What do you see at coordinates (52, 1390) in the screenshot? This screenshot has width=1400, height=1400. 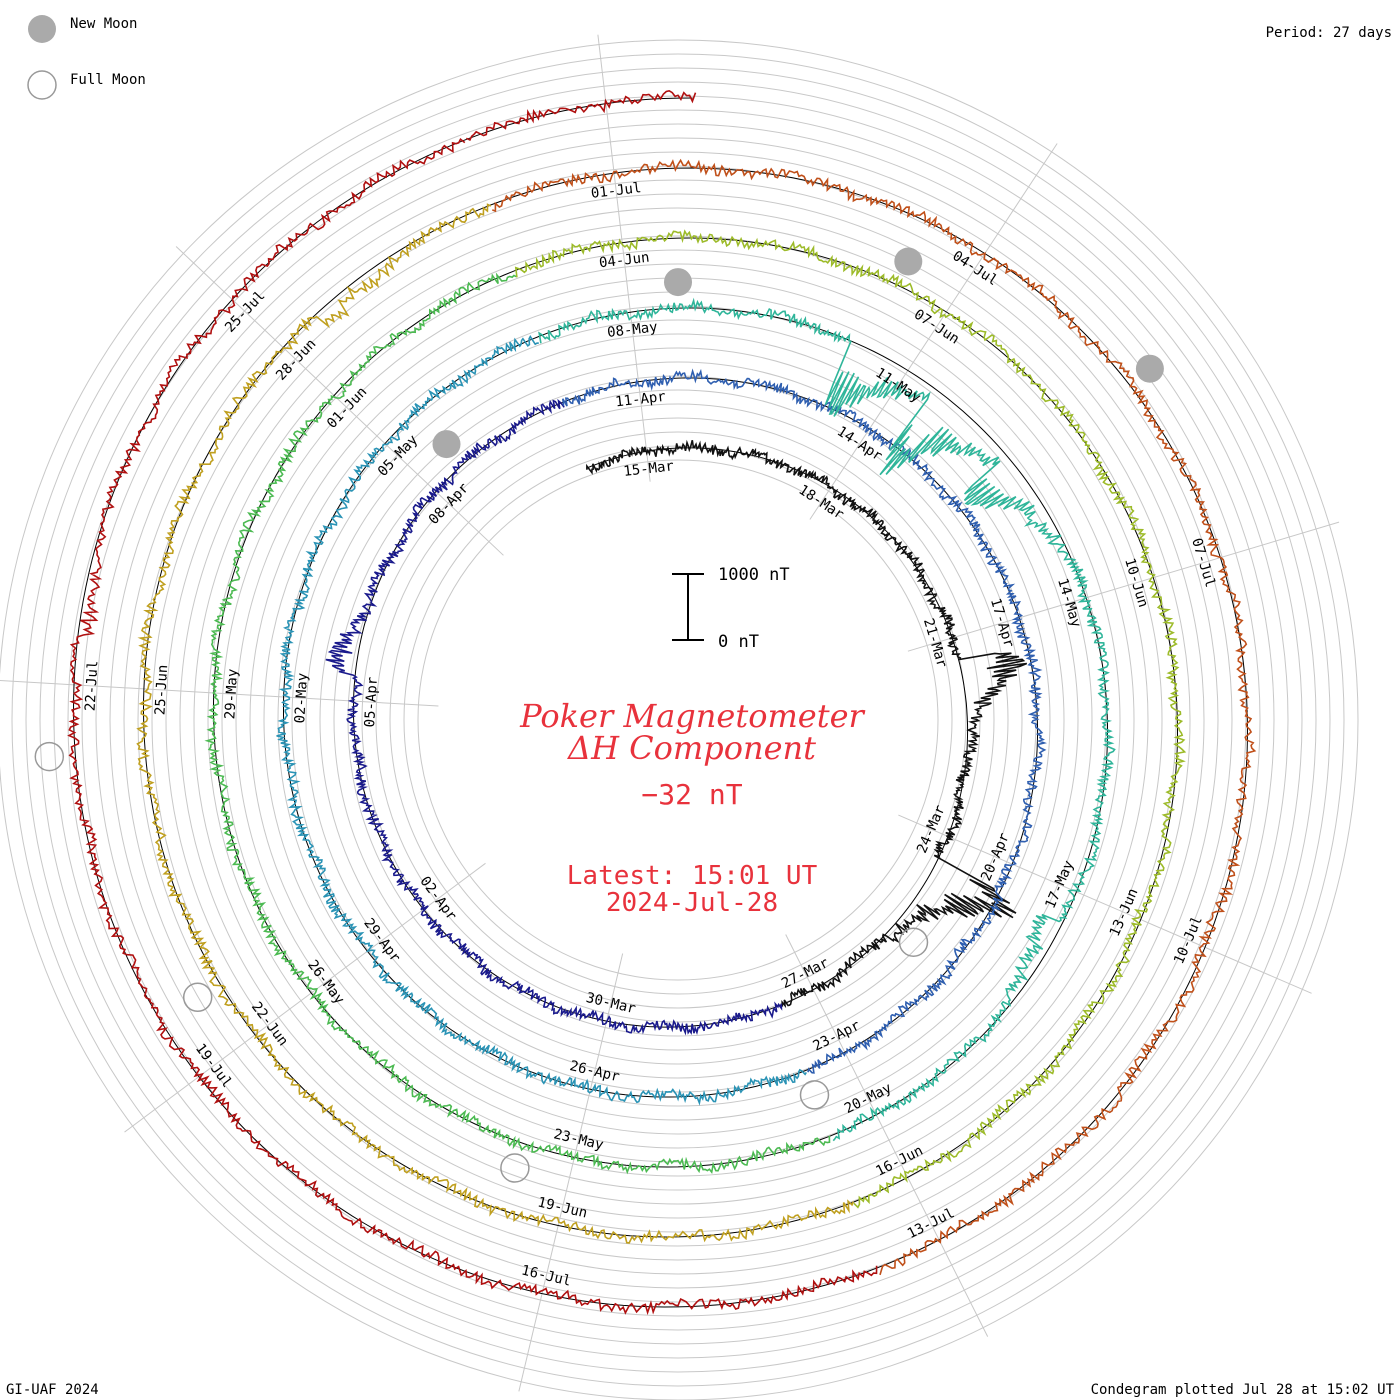 I see `footer-credit: GI-UAF 2024` at bounding box center [52, 1390].